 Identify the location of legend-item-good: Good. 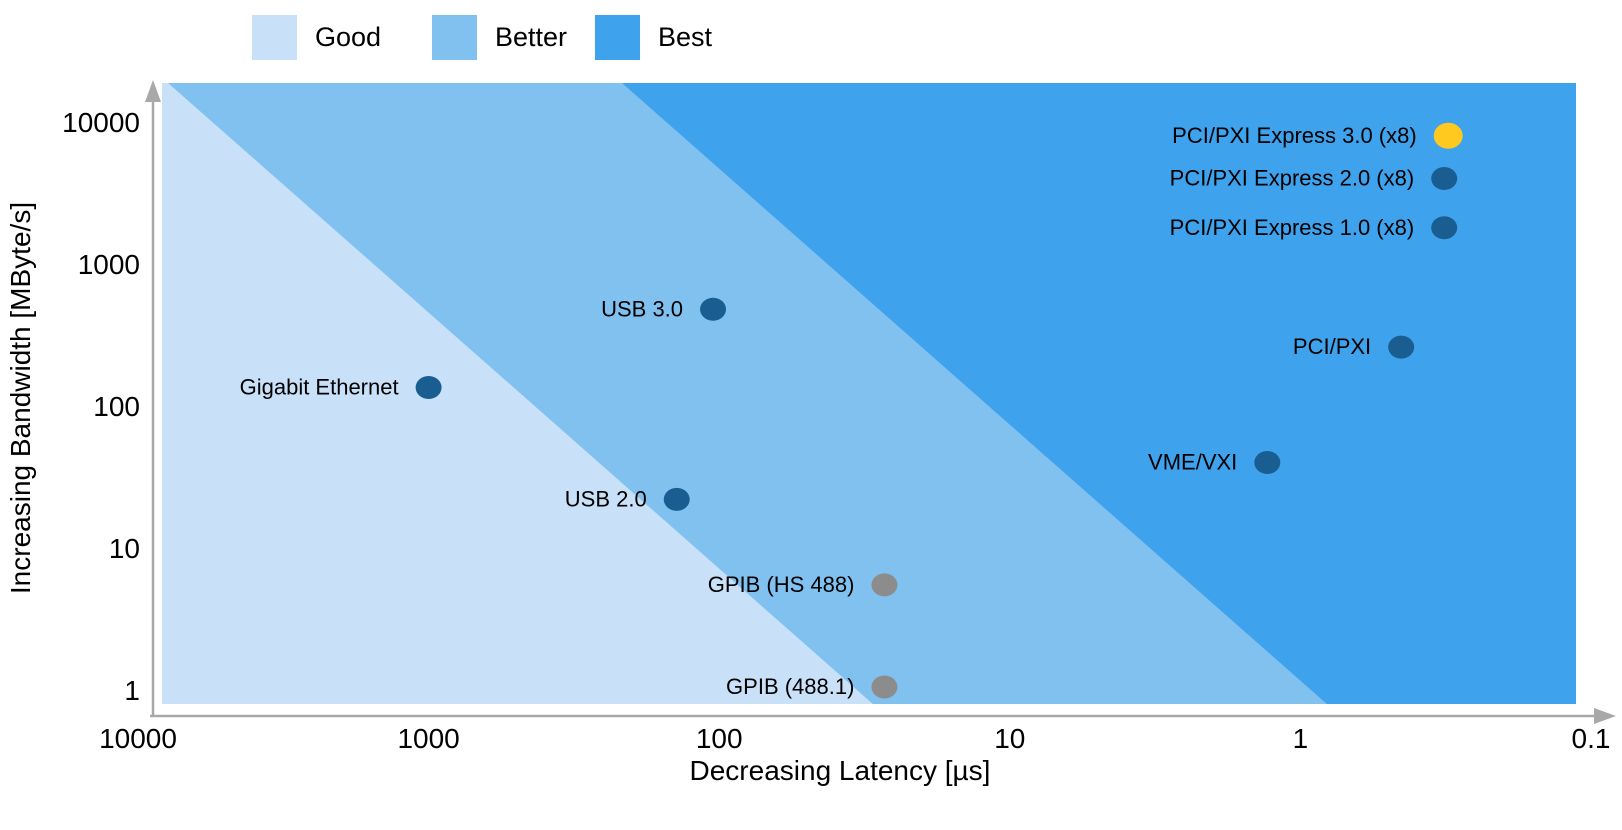
(316, 37).